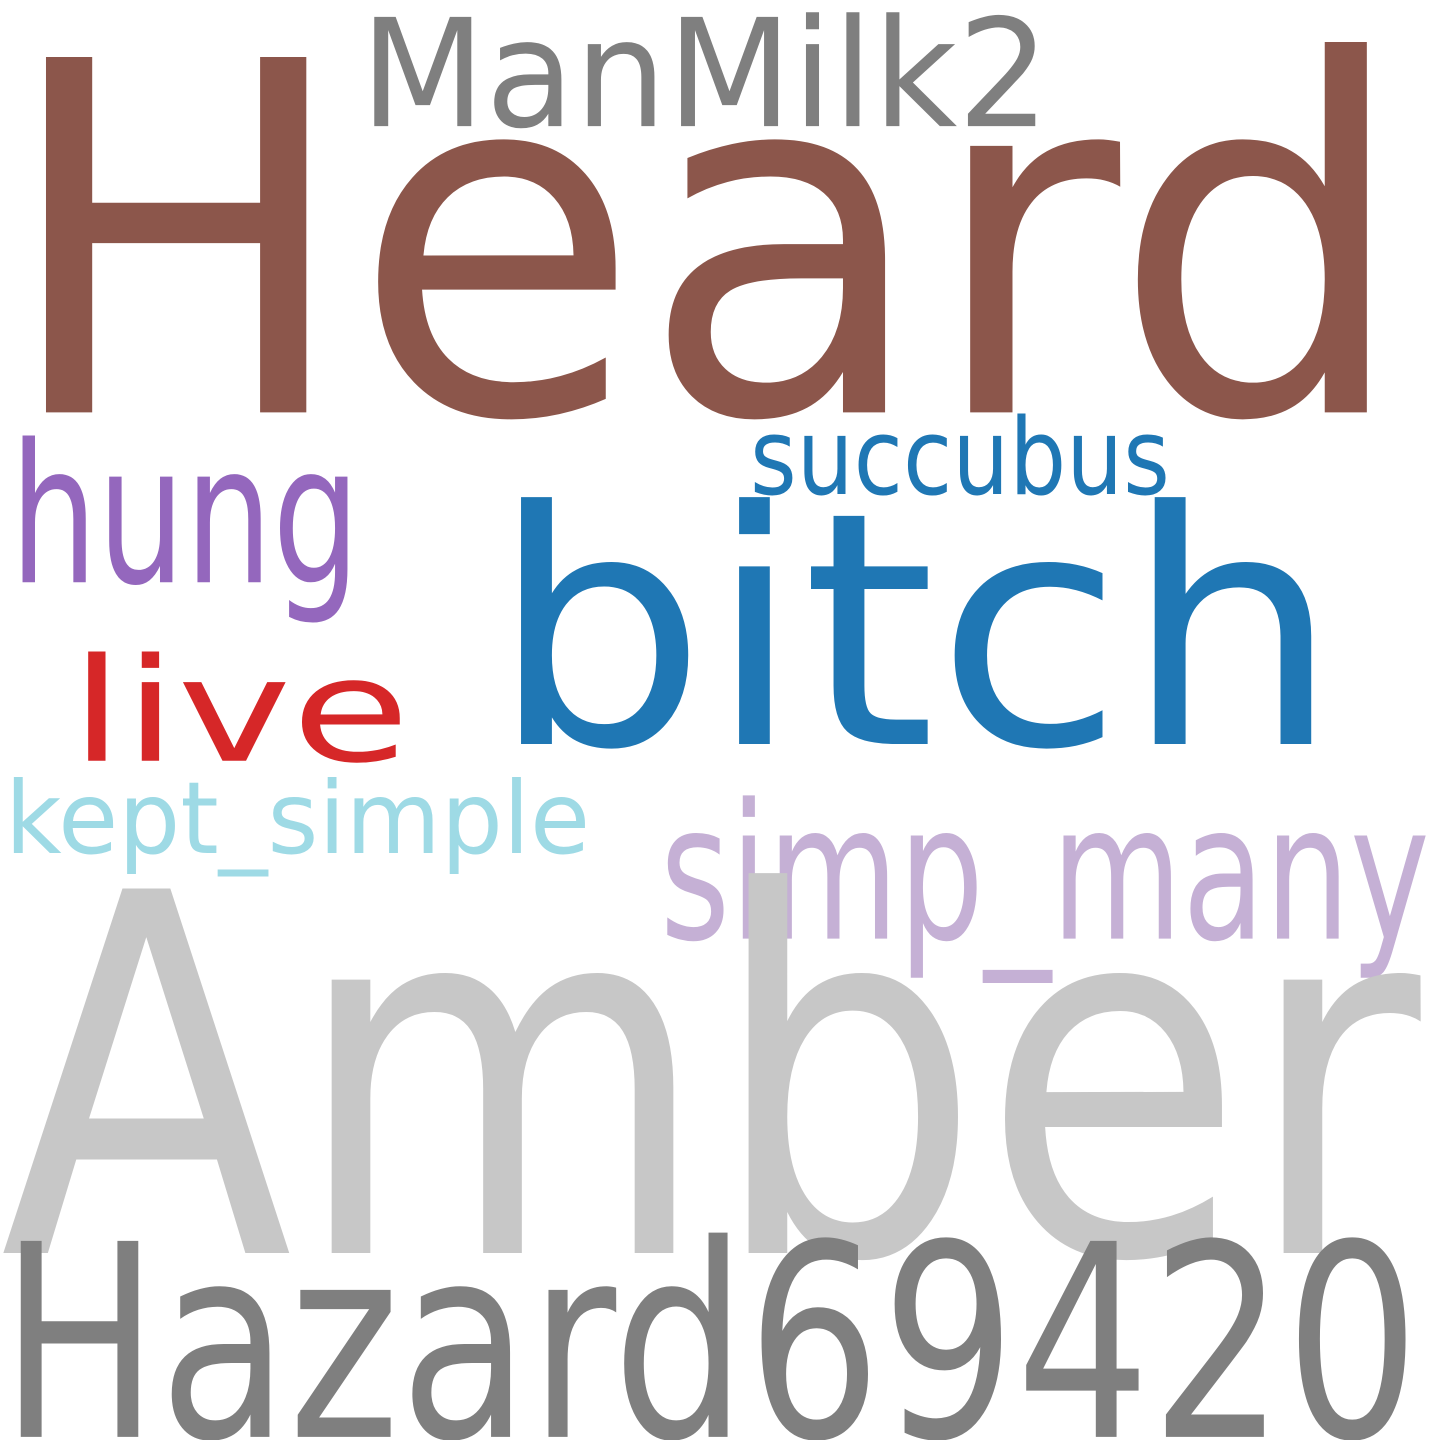 This screenshot has height=1440, width=1440. What do you see at coordinates (960, 458) in the screenshot?
I see `word-succubus: succubus` at bounding box center [960, 458].